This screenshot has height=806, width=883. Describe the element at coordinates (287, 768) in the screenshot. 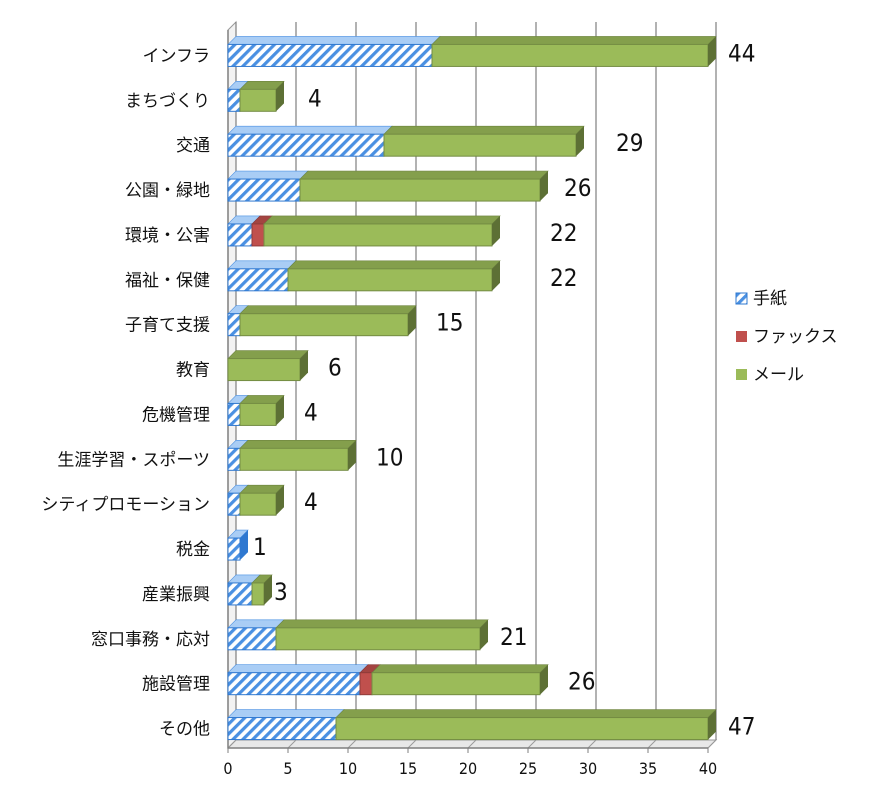

I see `x-tick-label: 5` at that location.